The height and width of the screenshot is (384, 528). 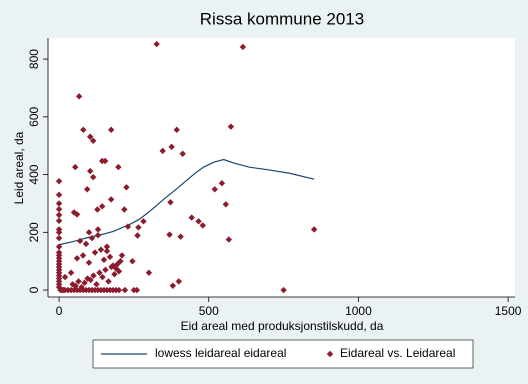 I want to click on y-tick-label: 0, so click(x=34, y=289).